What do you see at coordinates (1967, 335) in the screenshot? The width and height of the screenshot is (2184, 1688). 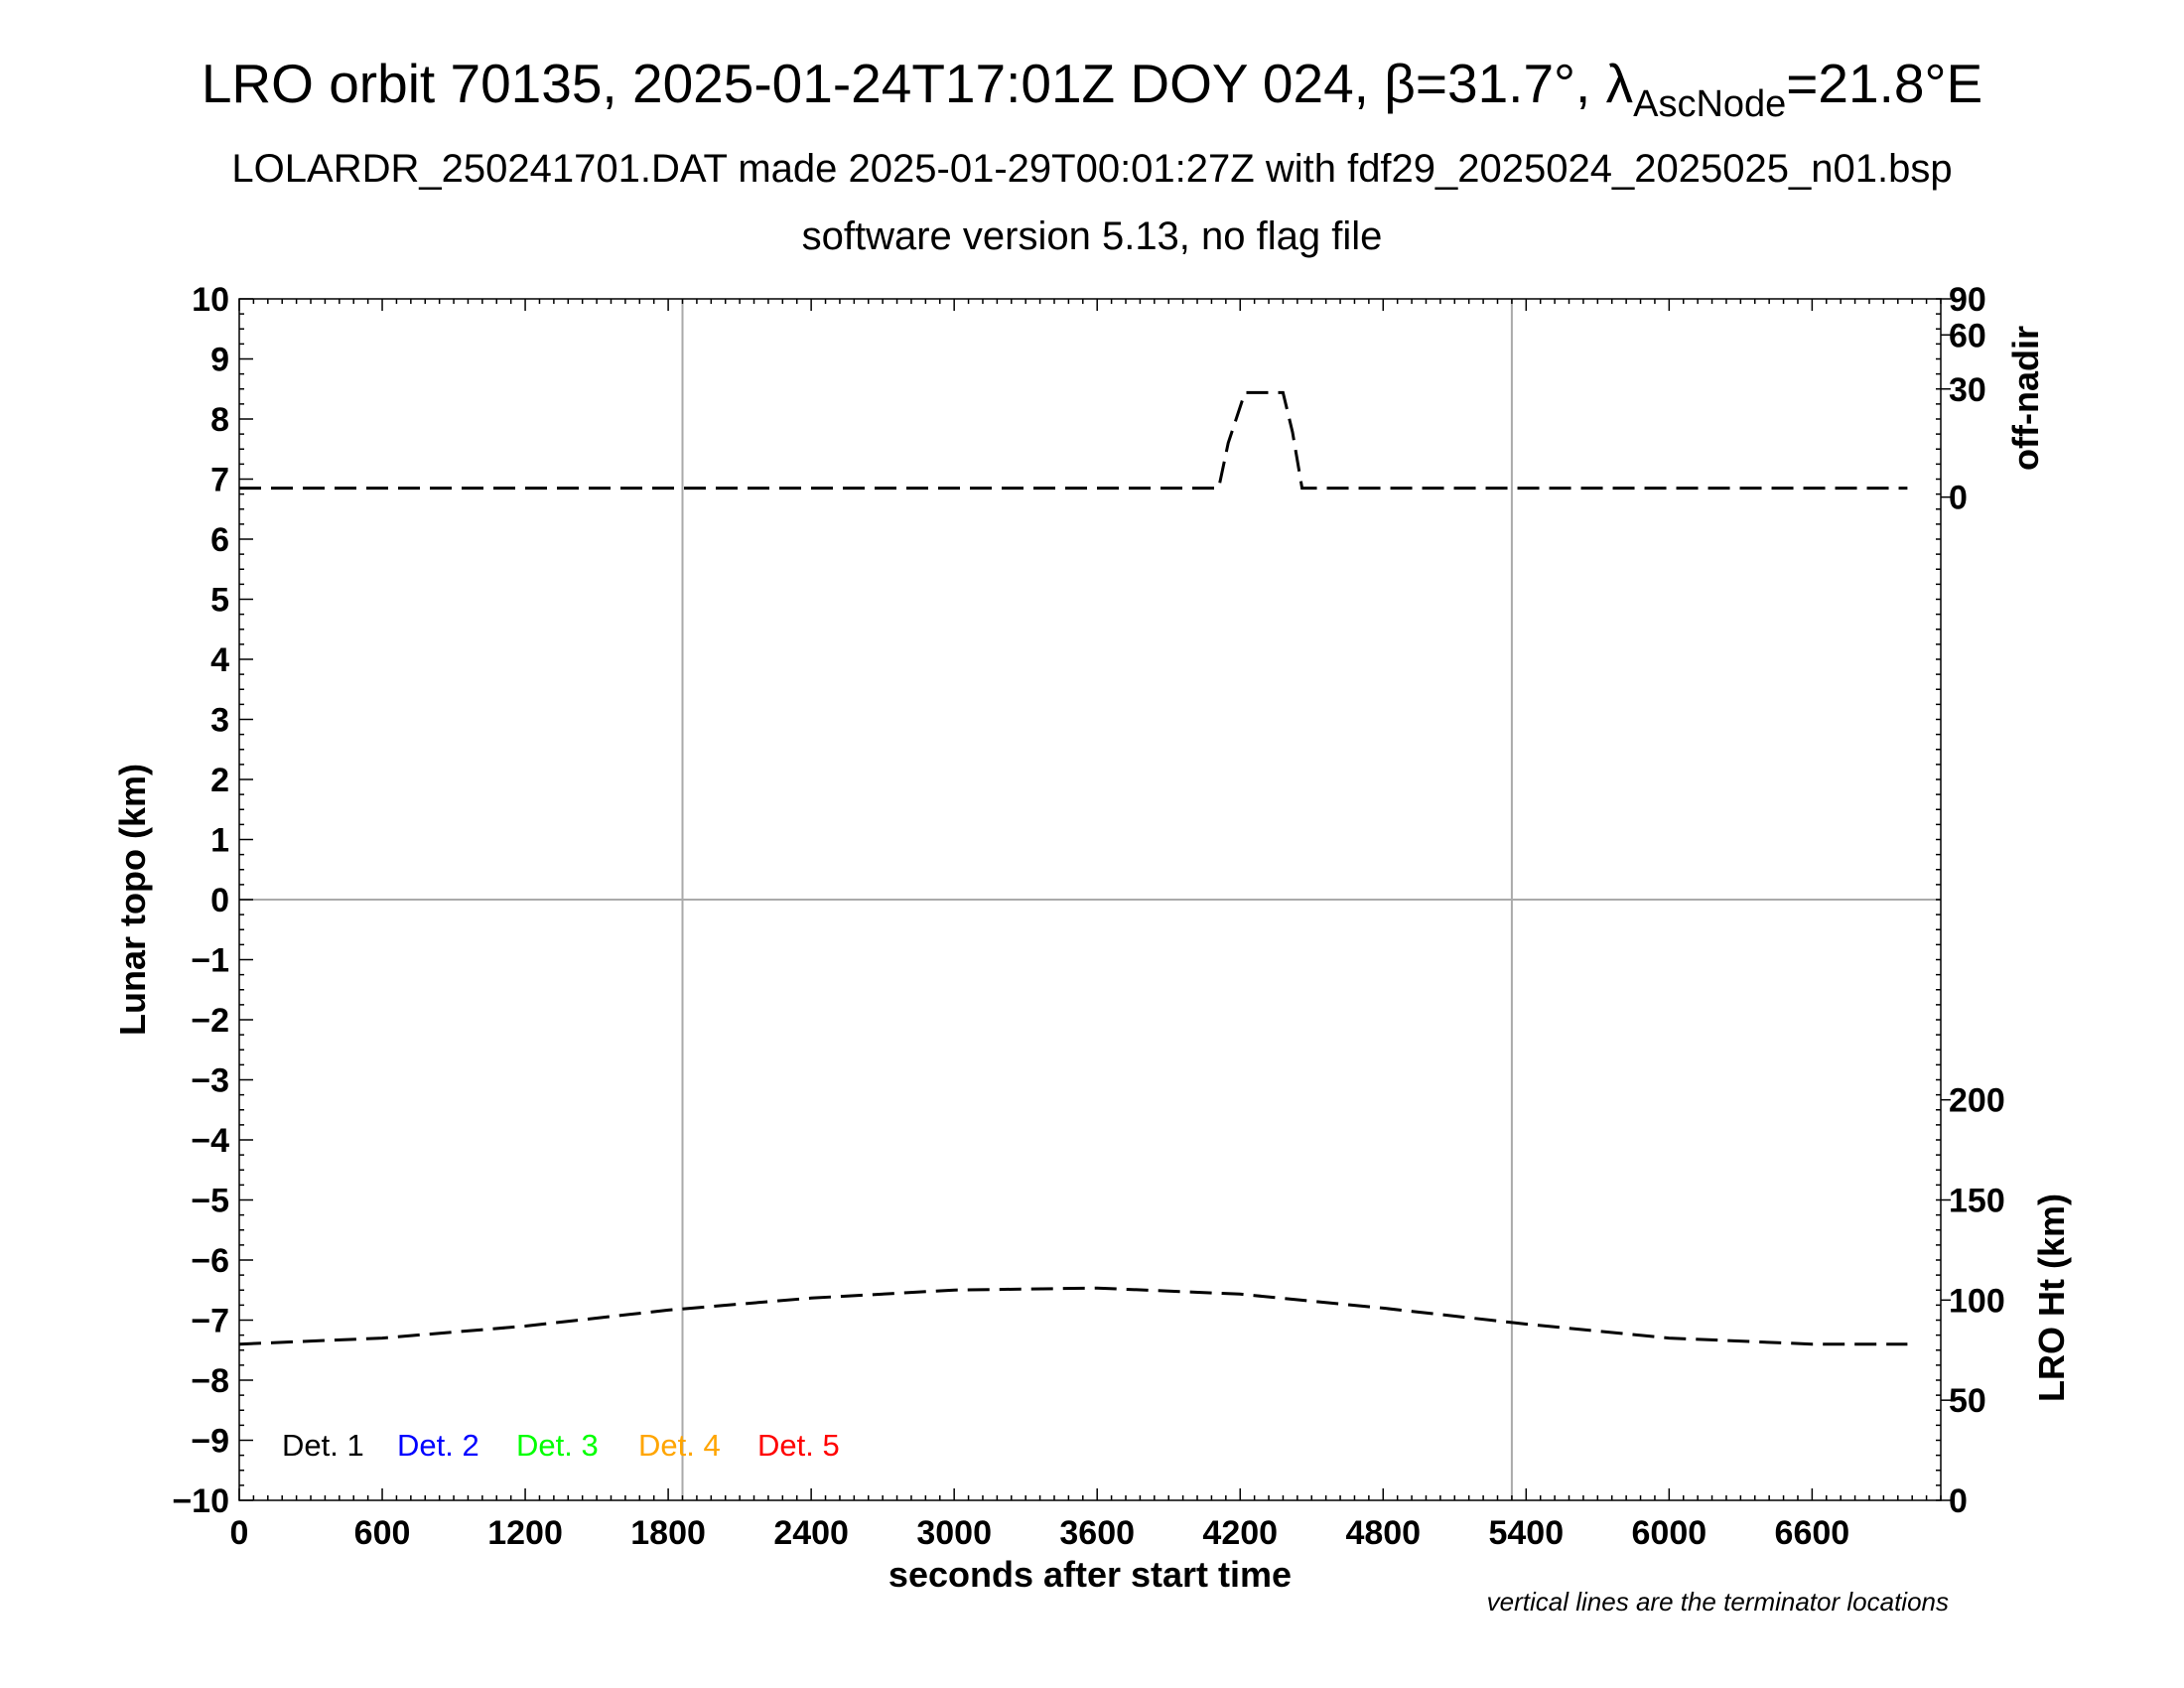 I see `off-nadir-tick-label: 60` at bounding box center [1967, 335].